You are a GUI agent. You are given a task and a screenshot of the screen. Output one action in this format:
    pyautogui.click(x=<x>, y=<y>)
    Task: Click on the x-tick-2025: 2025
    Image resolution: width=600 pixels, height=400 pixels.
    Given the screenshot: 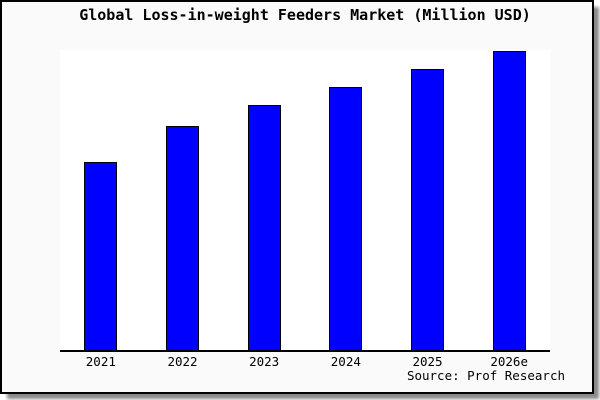 What is the action you would take?
    pyautogui.click(x=427, y=361)
    